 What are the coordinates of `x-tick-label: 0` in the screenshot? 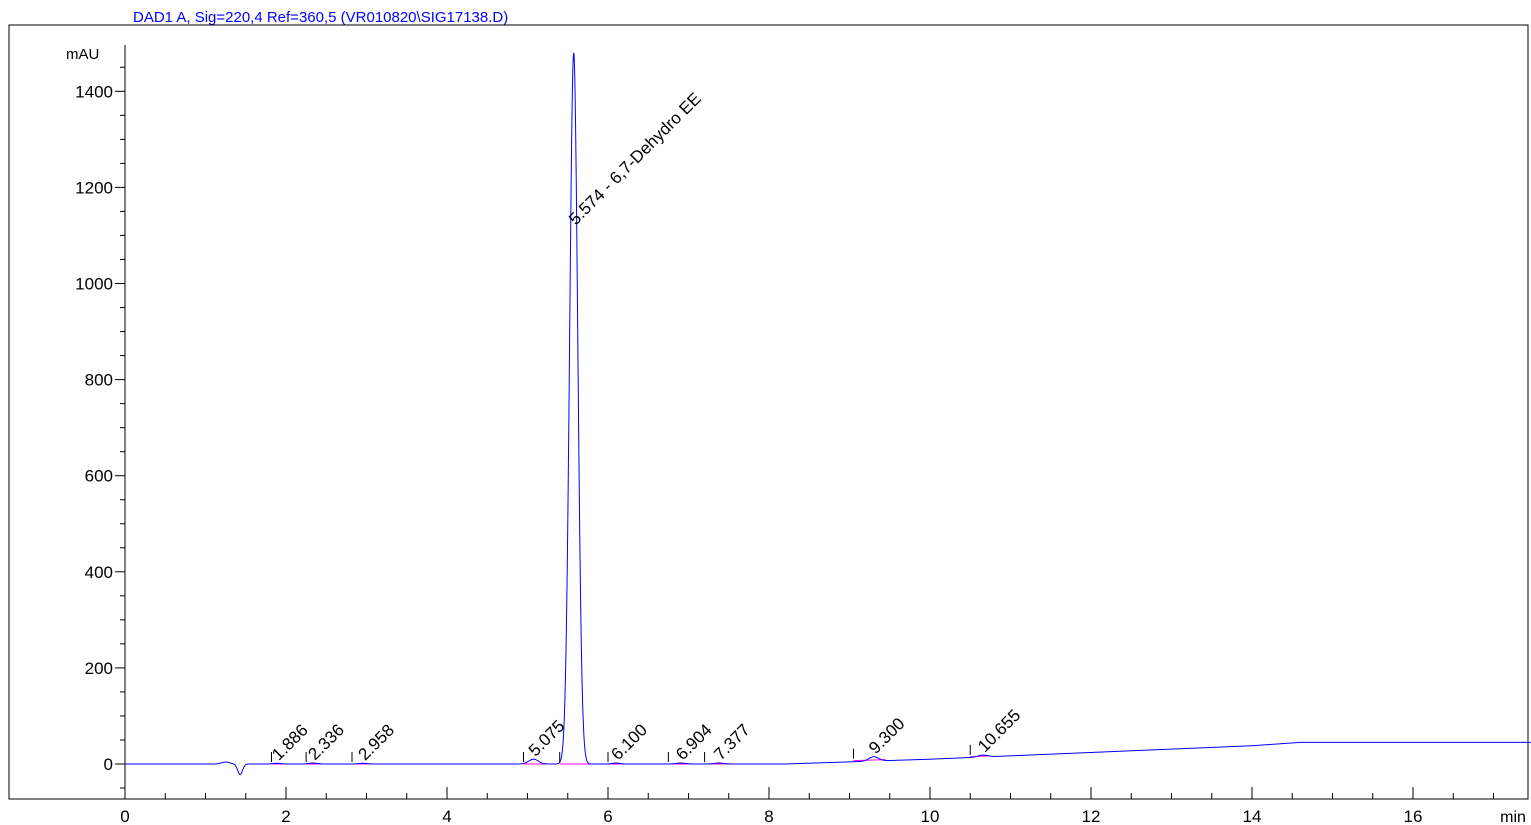 It's located at (124, 816).